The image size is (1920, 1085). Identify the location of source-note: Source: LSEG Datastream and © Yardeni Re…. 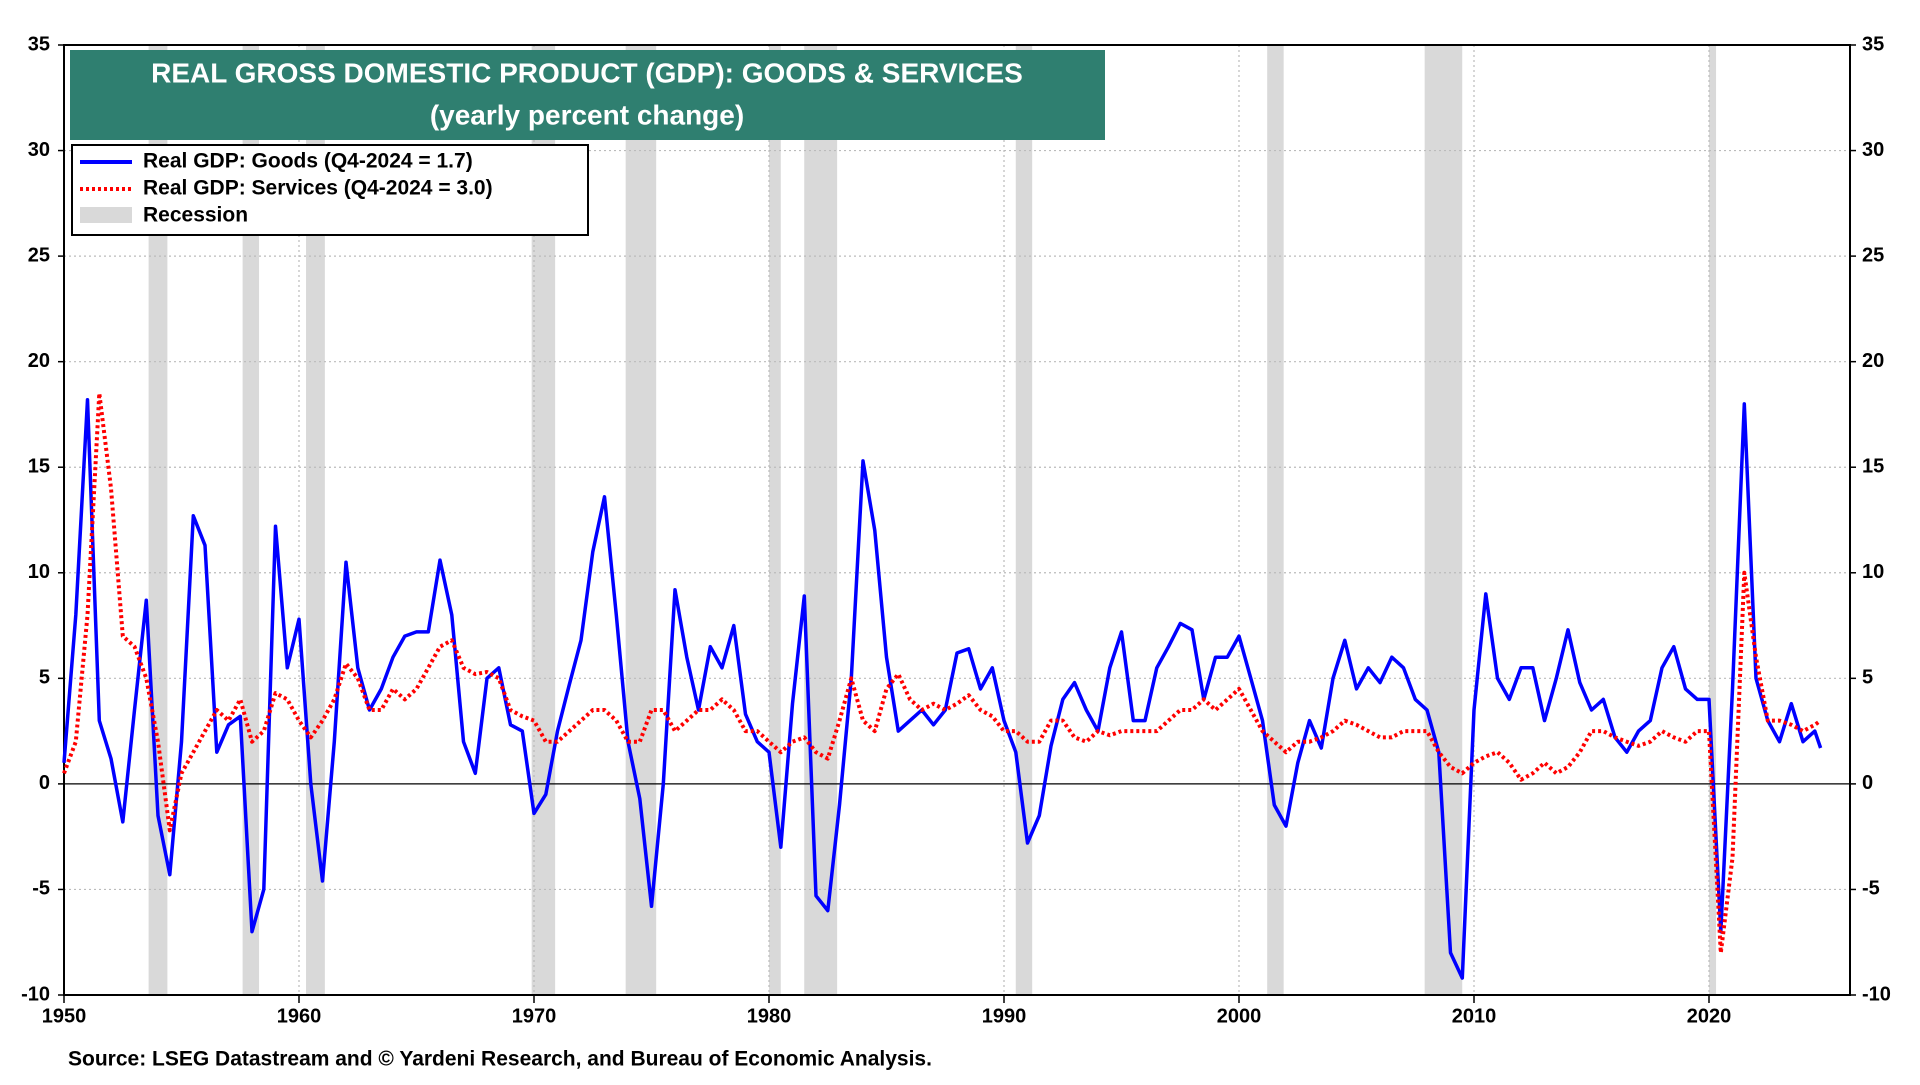
(500, 1059).